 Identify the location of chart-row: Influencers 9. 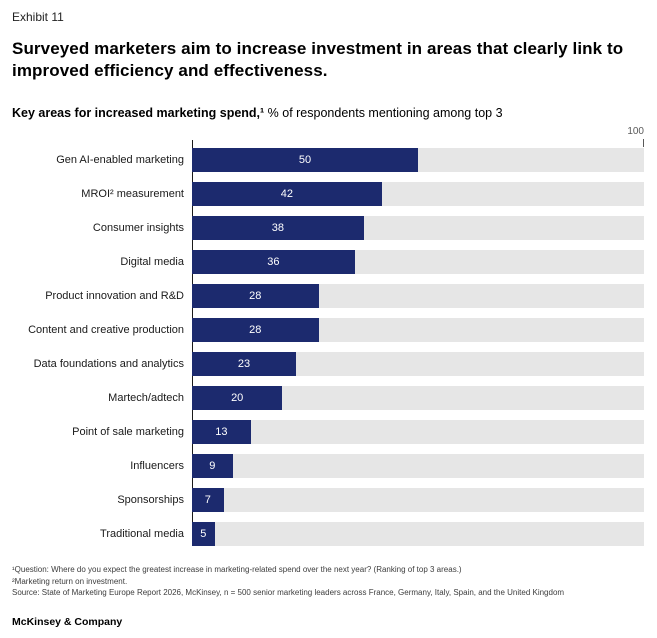
(328, 466).